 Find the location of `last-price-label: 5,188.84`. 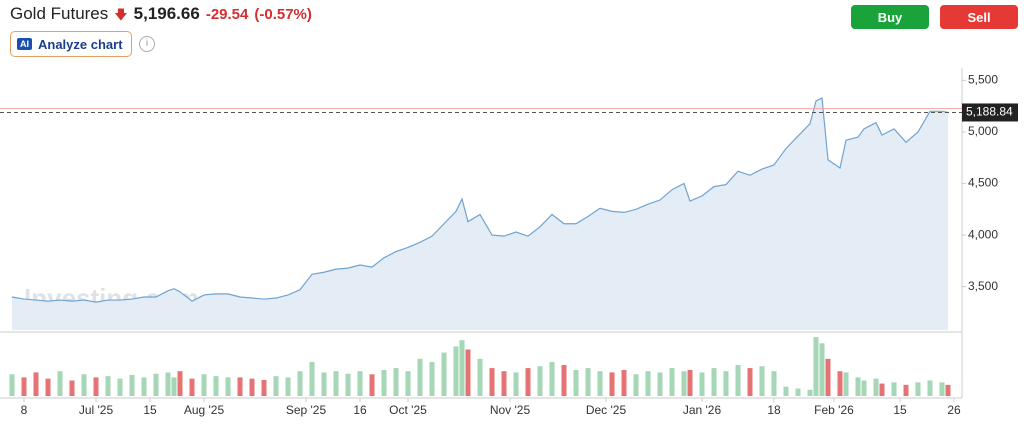

last-price-label: 5,188.84 is located at coordinates (989, 112).